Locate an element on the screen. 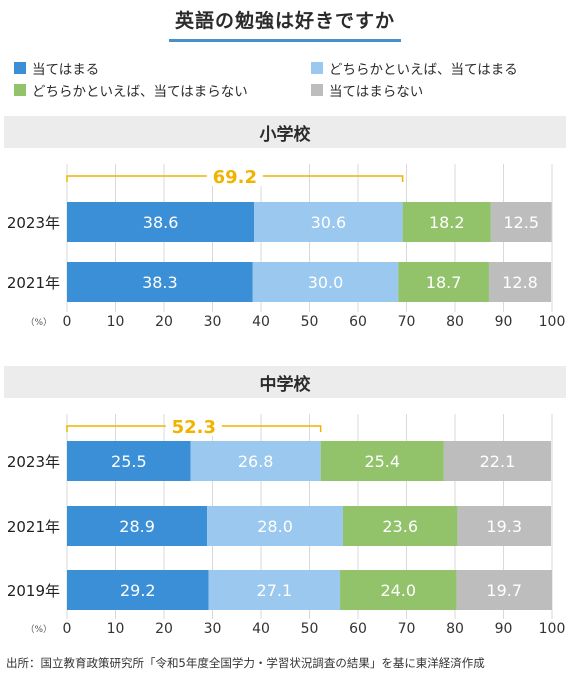  data-label: 38.6 is located at coordinates (161, 222).